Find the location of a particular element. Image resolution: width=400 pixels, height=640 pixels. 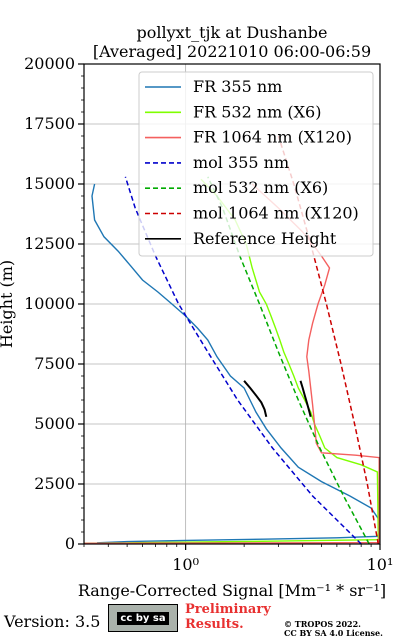

copyright-line-2: CC BY SA 4.0 License. is located at coordinates (333, 633).